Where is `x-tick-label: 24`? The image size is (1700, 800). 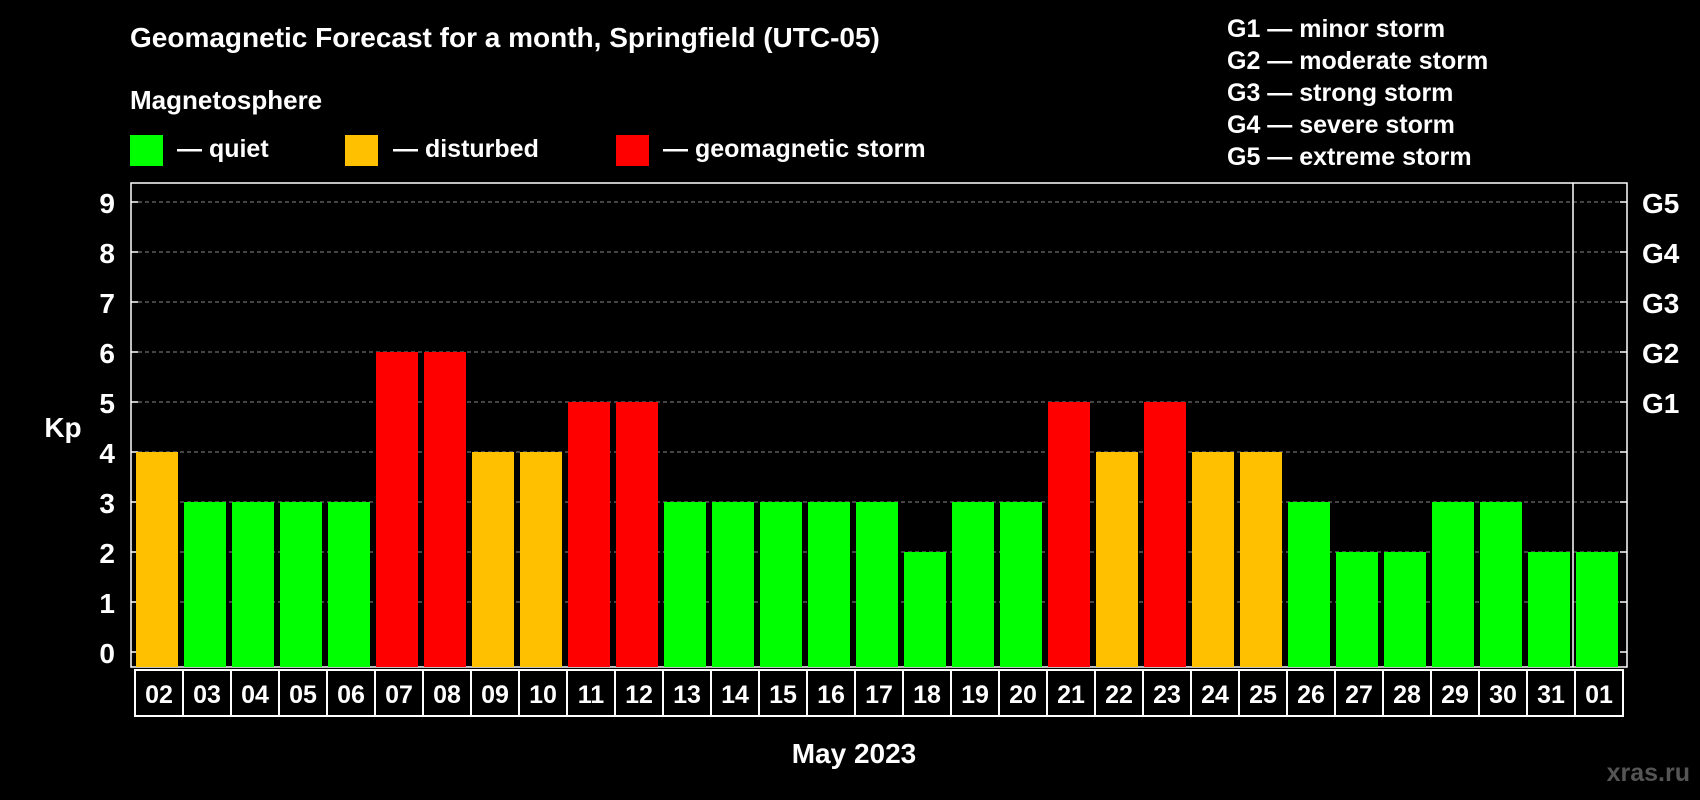
x-tick-label: 24 is located at coordinates (1215, 695).